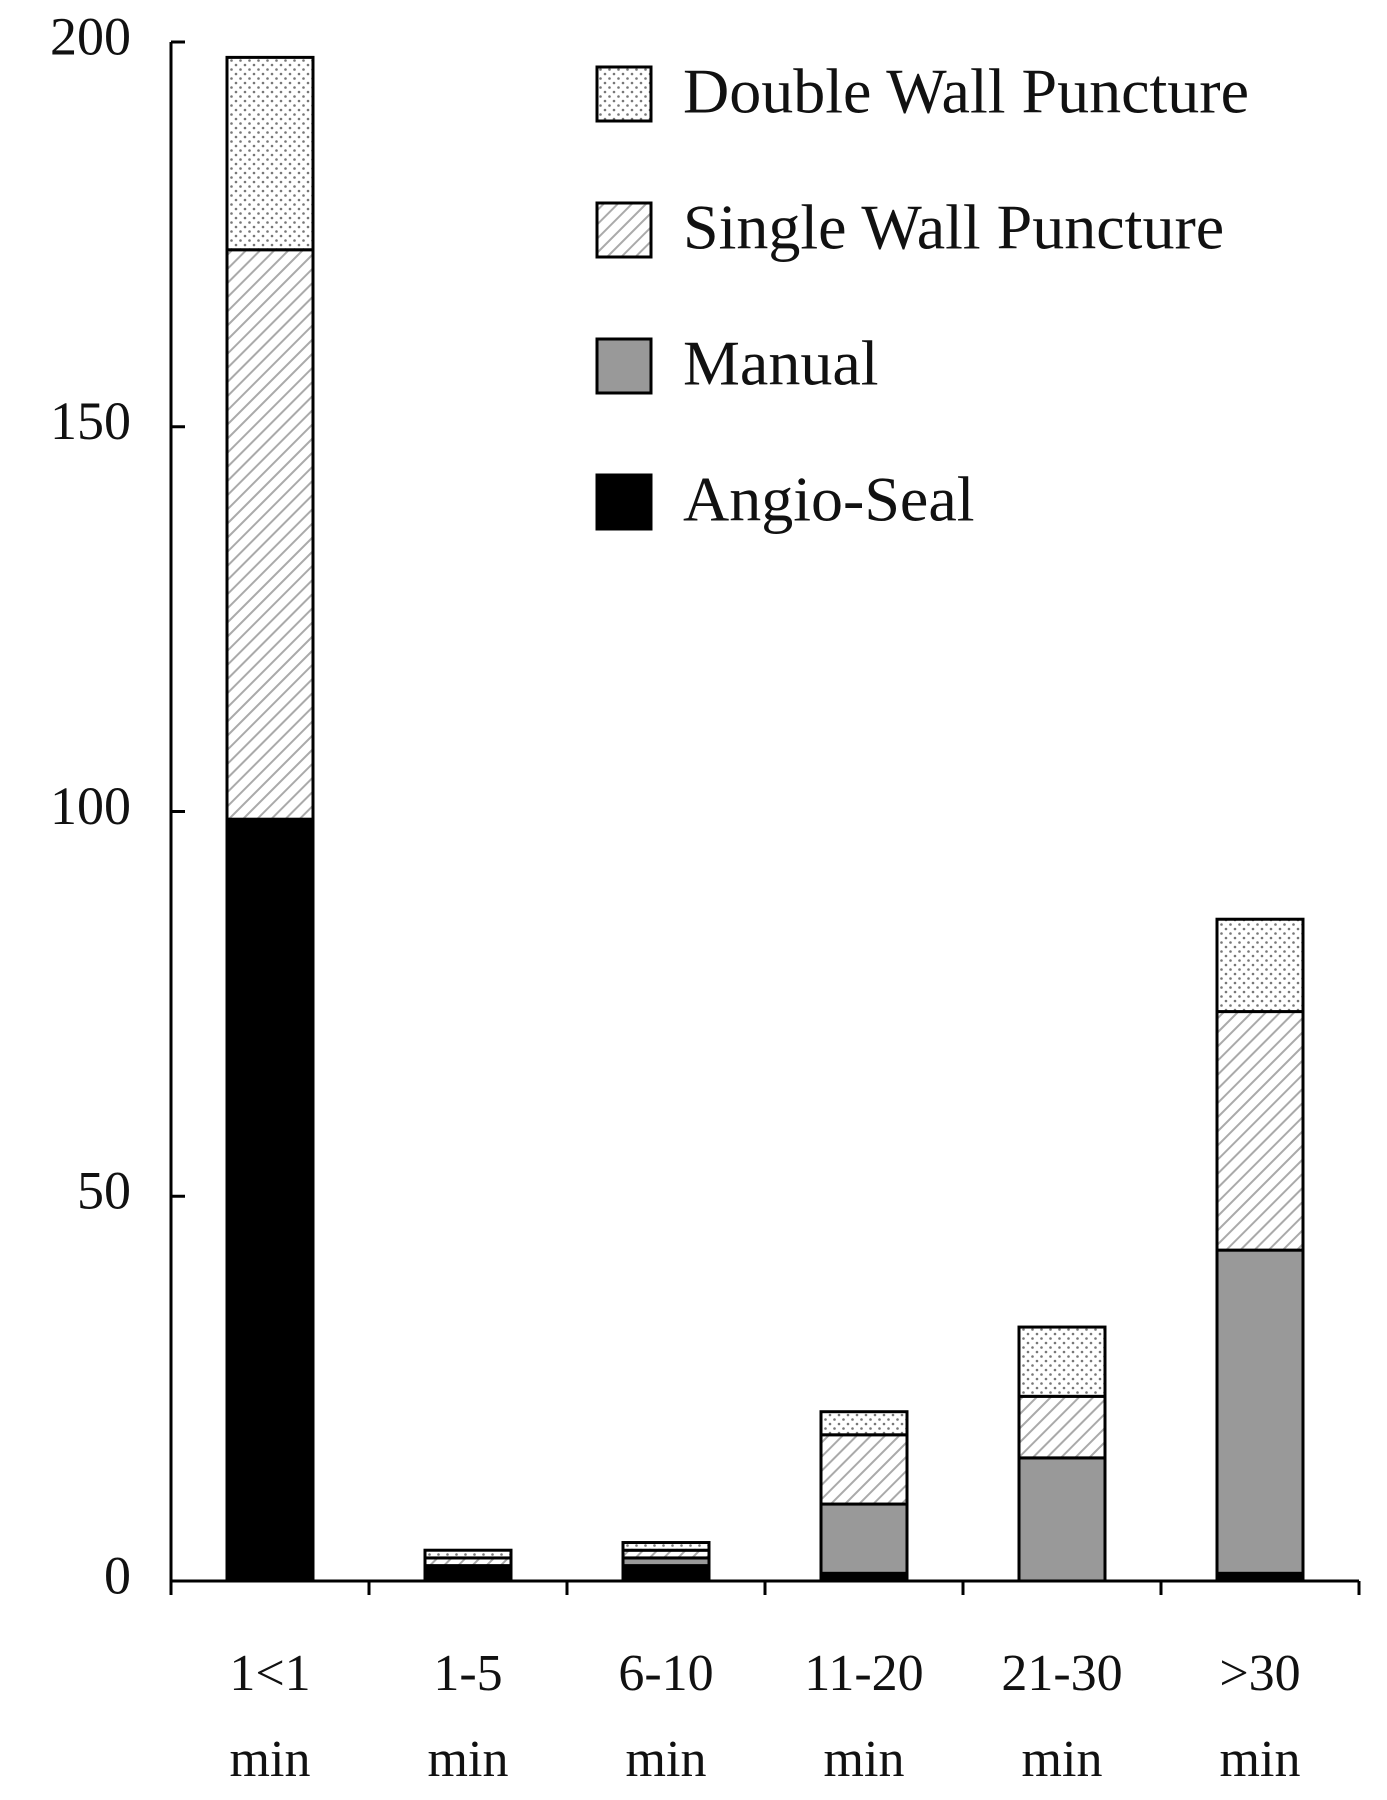 The image size is (1387, 1800). Describe the element at coordinates (1259, 1673) in the screenshot. I see `x-tick-label: >30` at that location.